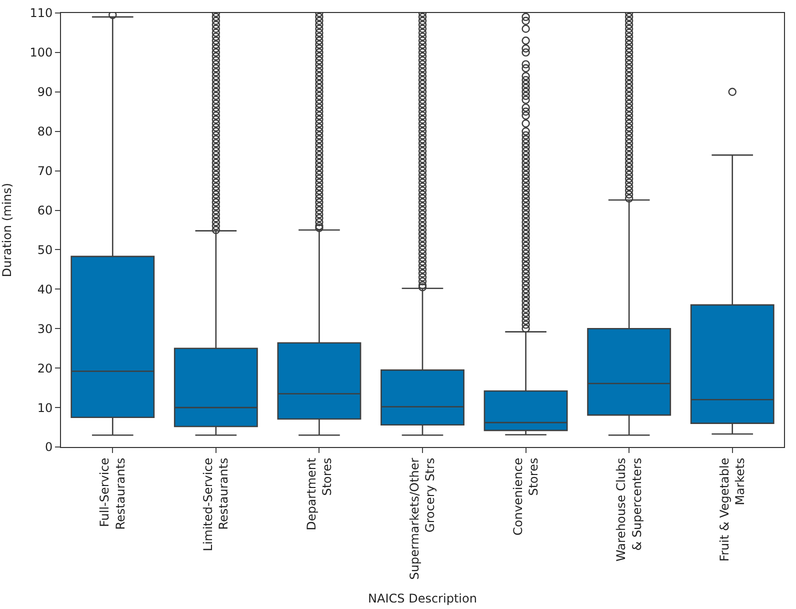  What do you see at coordinates (525, 497) in the screenshot?
I see `x-tick-label: Convenience Stores` at bounding box center [525, 497].